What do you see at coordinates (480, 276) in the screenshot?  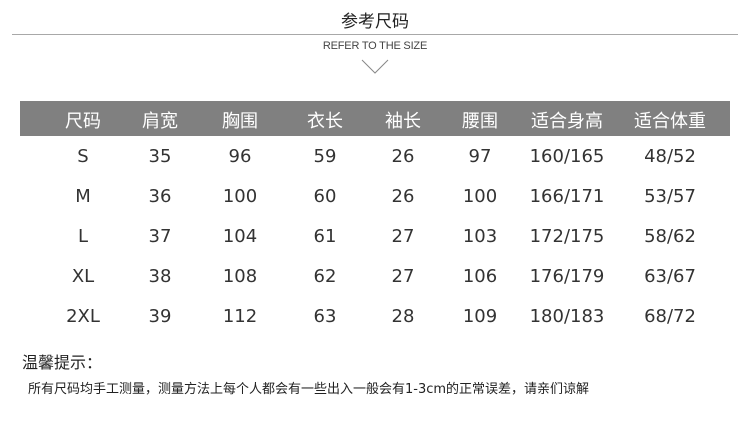 I see `table-cell: 106` at bounding box center [480, 276].